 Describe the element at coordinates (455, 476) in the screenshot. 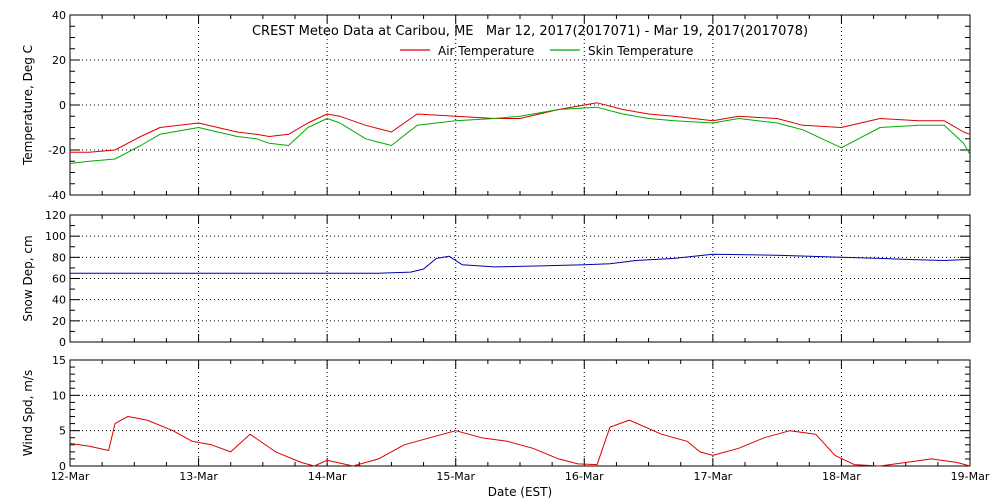

I see `x-tick-label: 15-Mar` at that location.